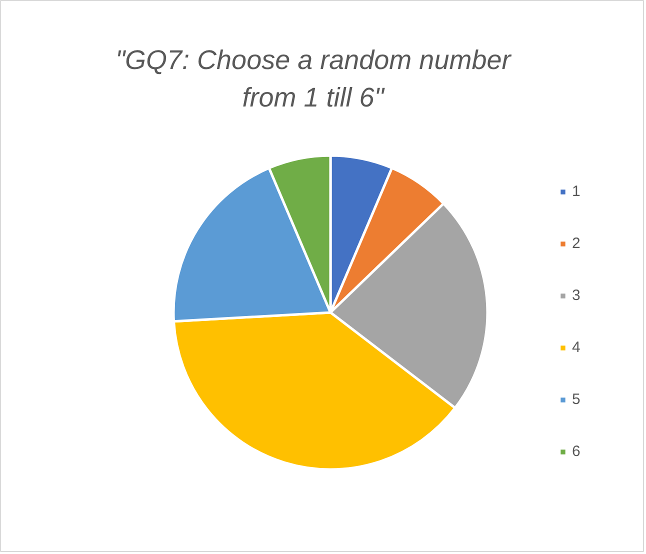 This screenshot has width=646, height=554. I want to click on legend-label: 4, so click(577, 347).